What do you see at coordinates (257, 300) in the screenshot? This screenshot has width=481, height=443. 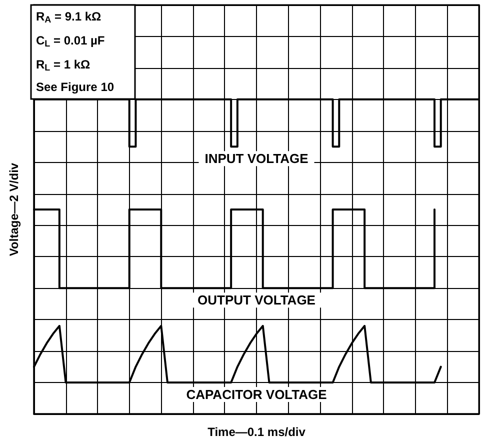 I see `series-label: OUTPUT VOLTAGE` at bounding box center [257, 300].